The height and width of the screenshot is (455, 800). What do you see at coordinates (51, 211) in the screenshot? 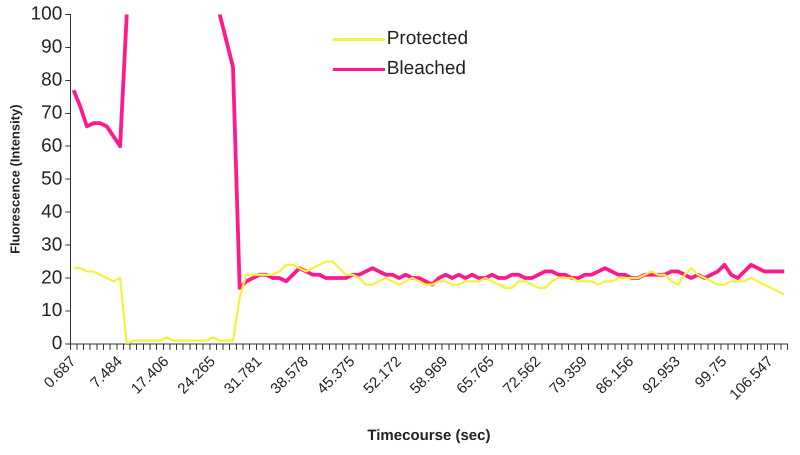
I see `y-tick-label: 40` at bounding box center [51, 211].